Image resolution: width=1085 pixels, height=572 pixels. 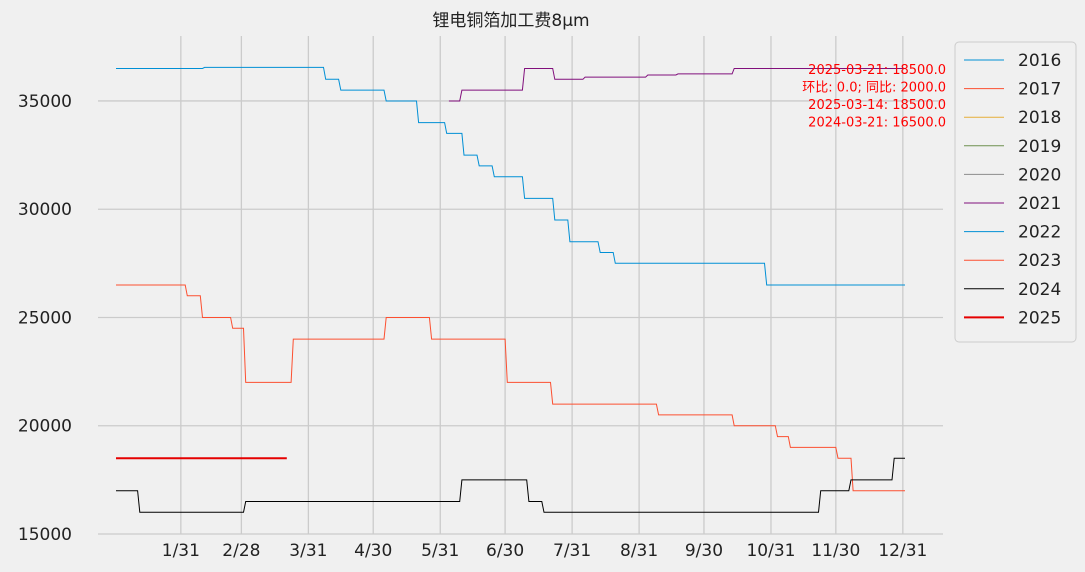 I want to click on series-line-2024, so click(x=510, y=485).